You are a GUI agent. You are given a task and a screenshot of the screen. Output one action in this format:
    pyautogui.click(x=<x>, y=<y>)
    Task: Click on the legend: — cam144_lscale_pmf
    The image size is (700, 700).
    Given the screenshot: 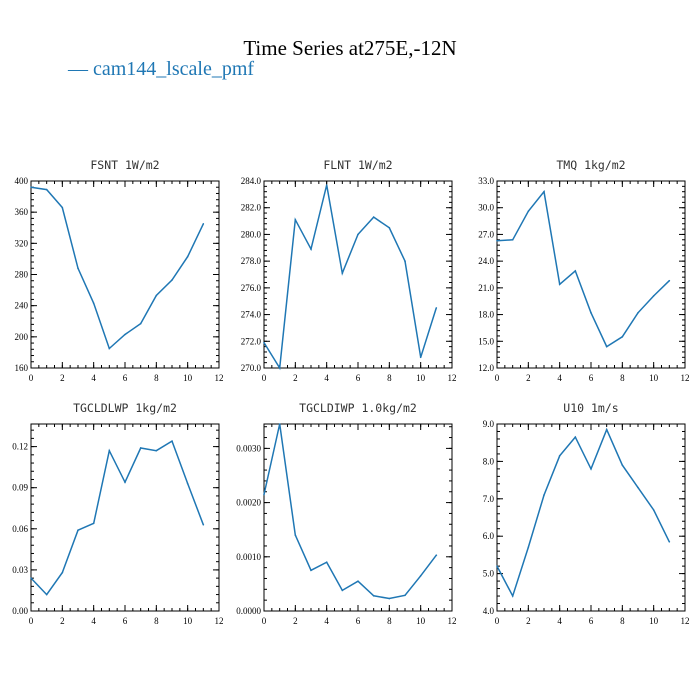 What is the action you would take?
    pyautogui.click(x=161, y=69)
    